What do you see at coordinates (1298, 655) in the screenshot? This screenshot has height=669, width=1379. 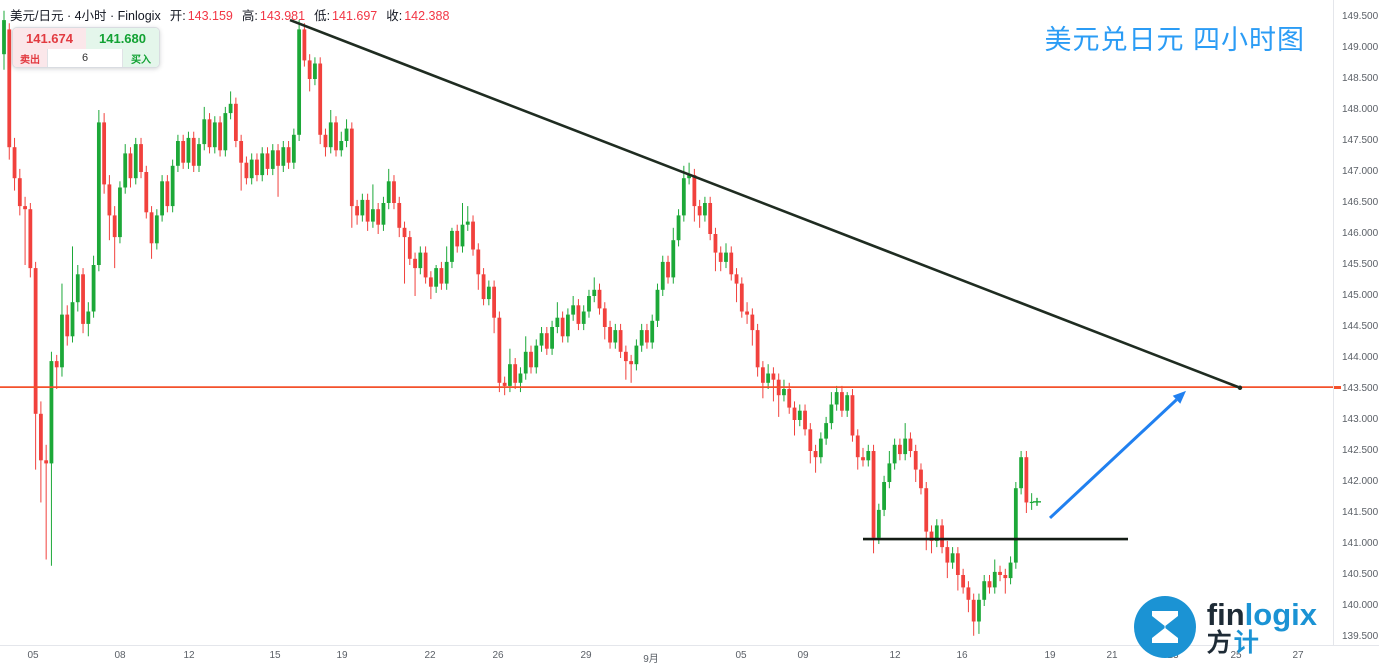 I see `time-tick-label: 27` at bounding box center [1298, 655].